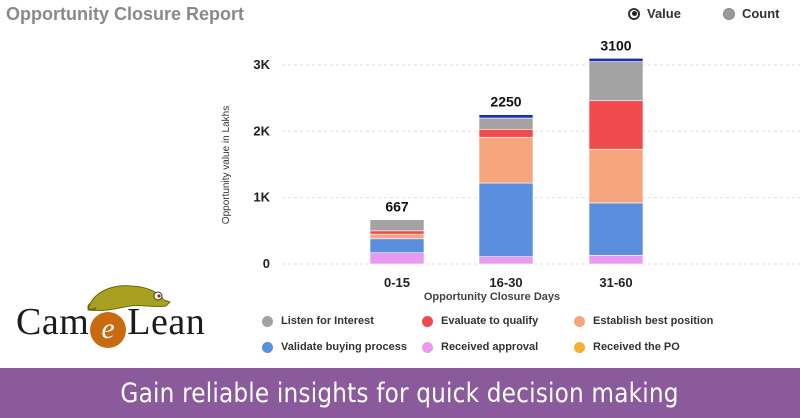  Describe the element at coordinates (108, 330) in the screenshot. I see `logo-e-mark: e` at that location.